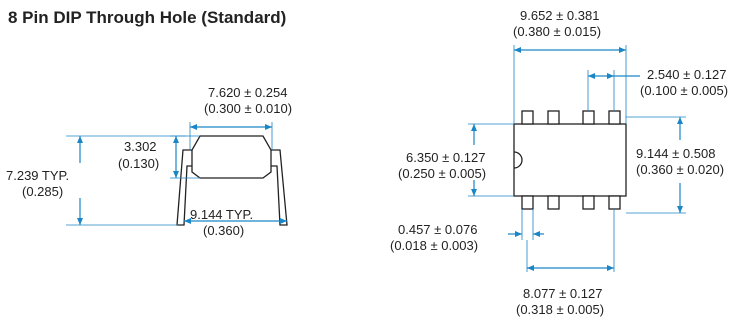 This screenshot has width=756, height=320. What do you see at coordinates (570, 160) in the screenshot?
I see `top-body` at bounding box center [570, 160].